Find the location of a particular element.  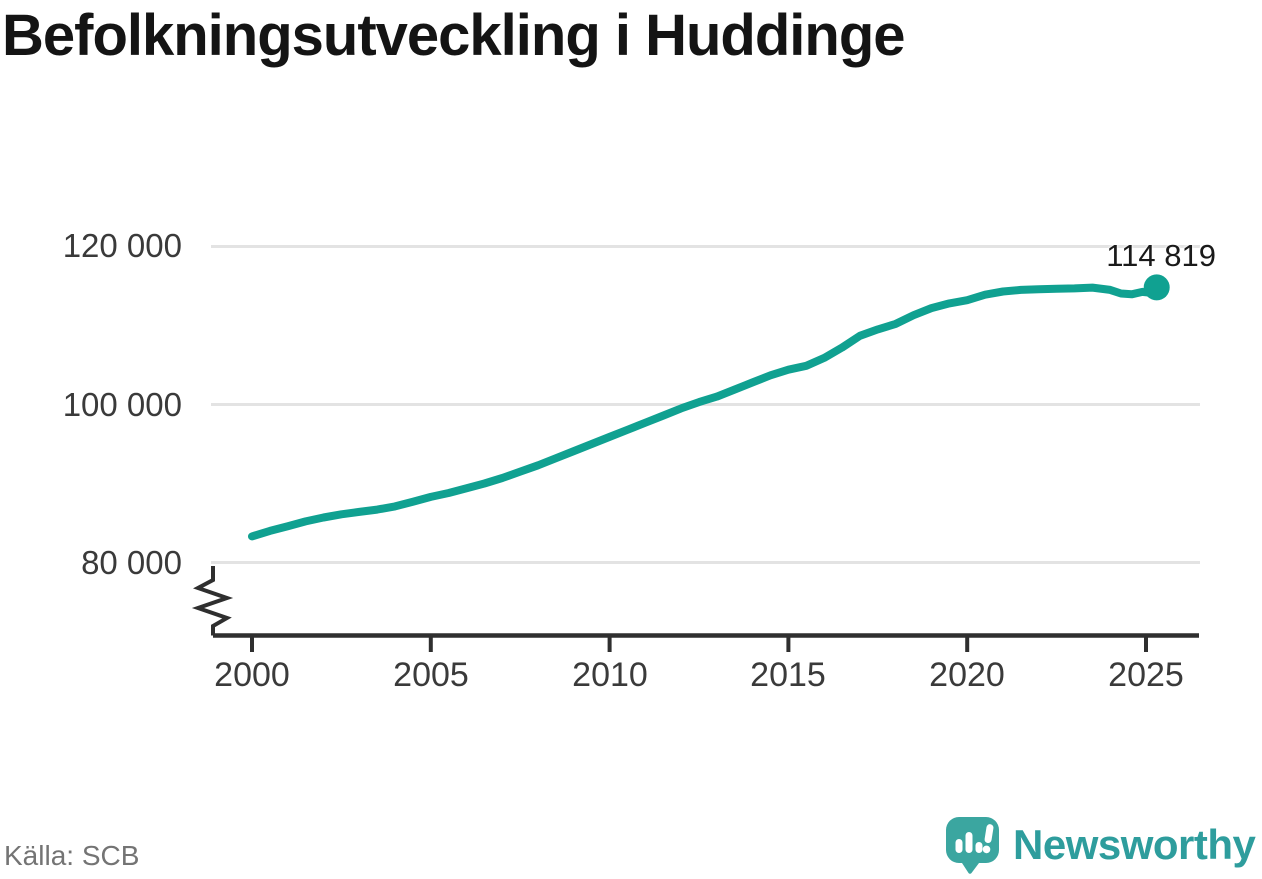

chart-title: Befolkningsutveckling i Huddinge is located at coordinates (454, 35).